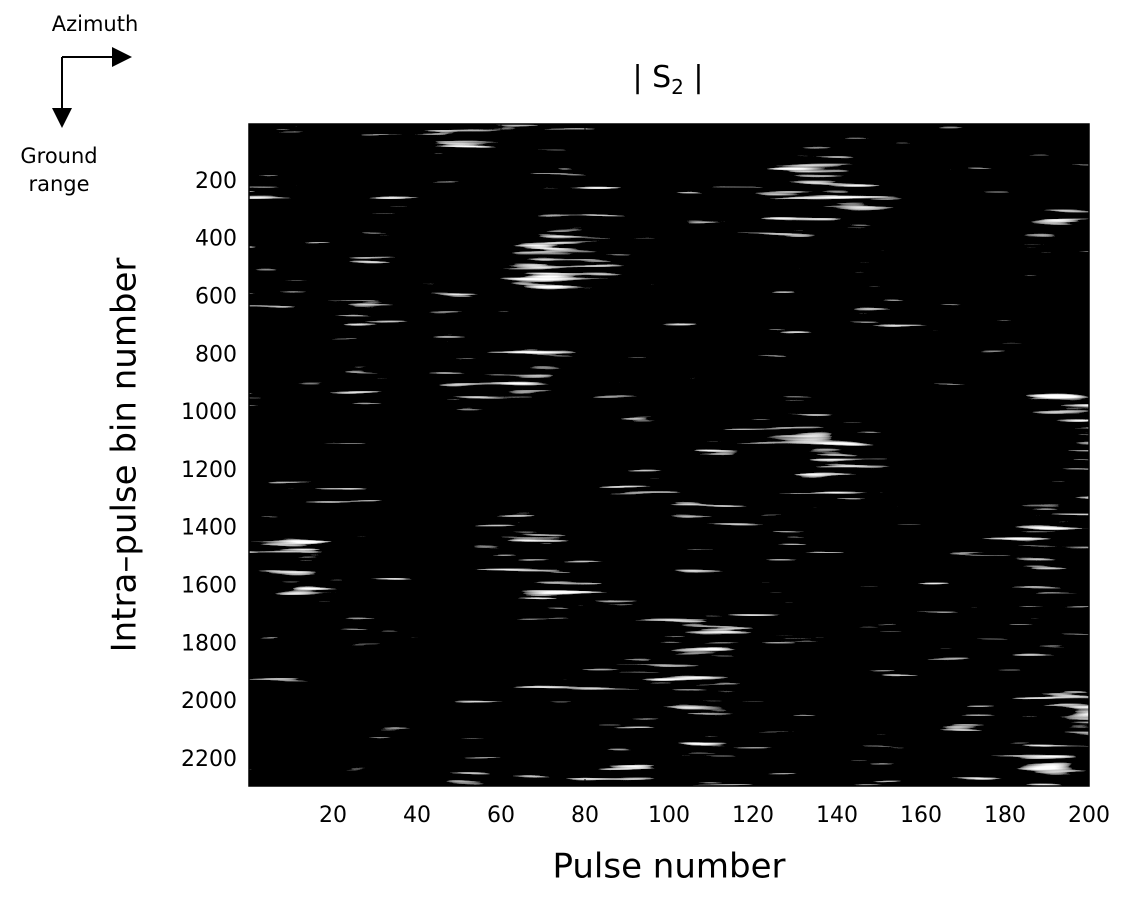 The height and width of the screenshot is (902, 1121). What do you see at coordinates (209, 528) in the screenshot?
I see `y-tick-label: 1400` at bounding box center [209, 528].